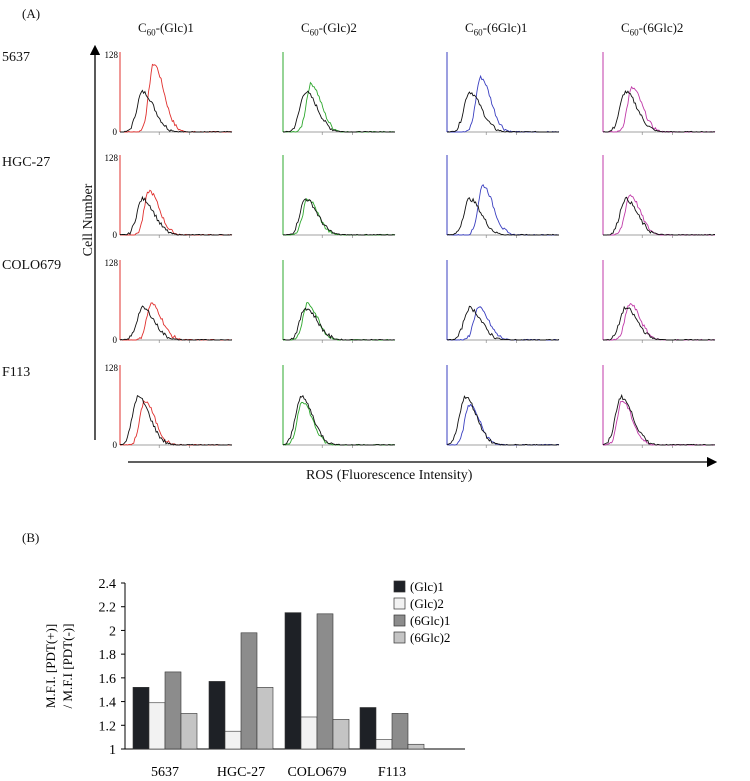 The height and width of the screenshot is (781, 750). What do you see at coordinates (430, 637) in the screenshot?
I see `legend-label: (6Glc)2` at bounding box center [430, 637].